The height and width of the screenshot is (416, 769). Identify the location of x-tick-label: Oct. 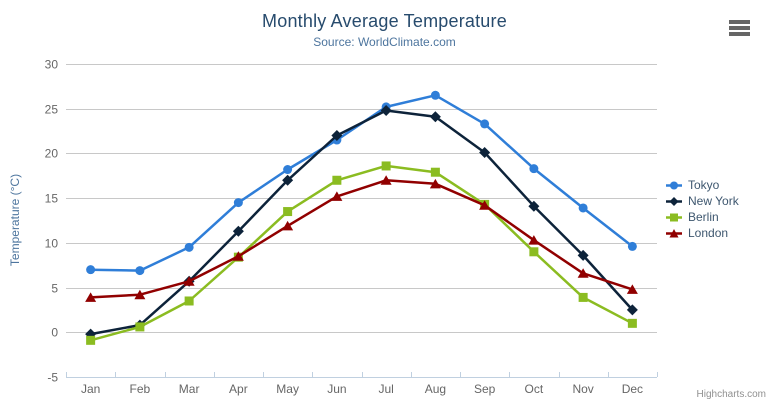
(534, 389).